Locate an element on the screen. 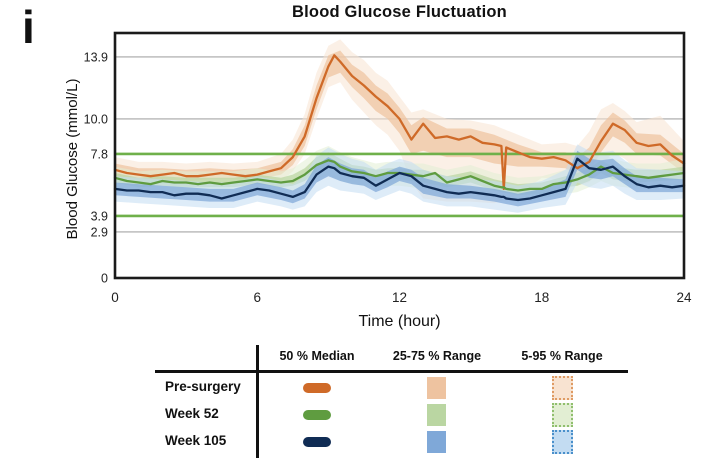 This screenshot has width=718, height=463. svg-text: 10.0 is located at coordinates (96, 119).